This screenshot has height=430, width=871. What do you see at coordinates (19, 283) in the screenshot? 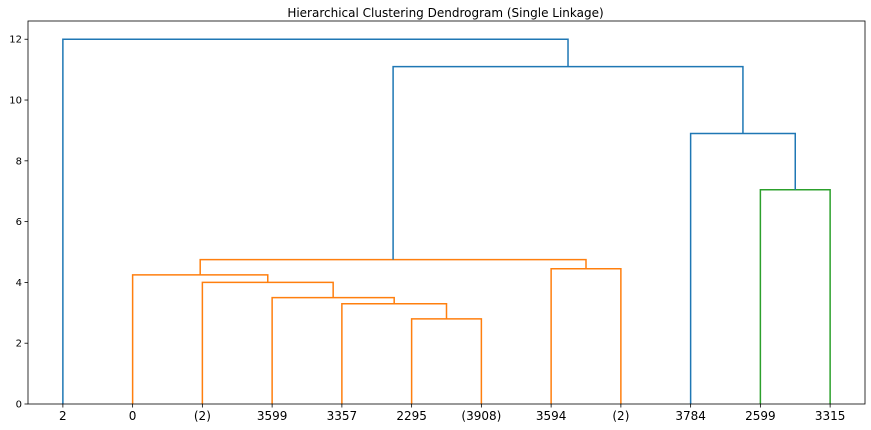
I see `y-tick-label: 4` at bounding box center [19, 283].